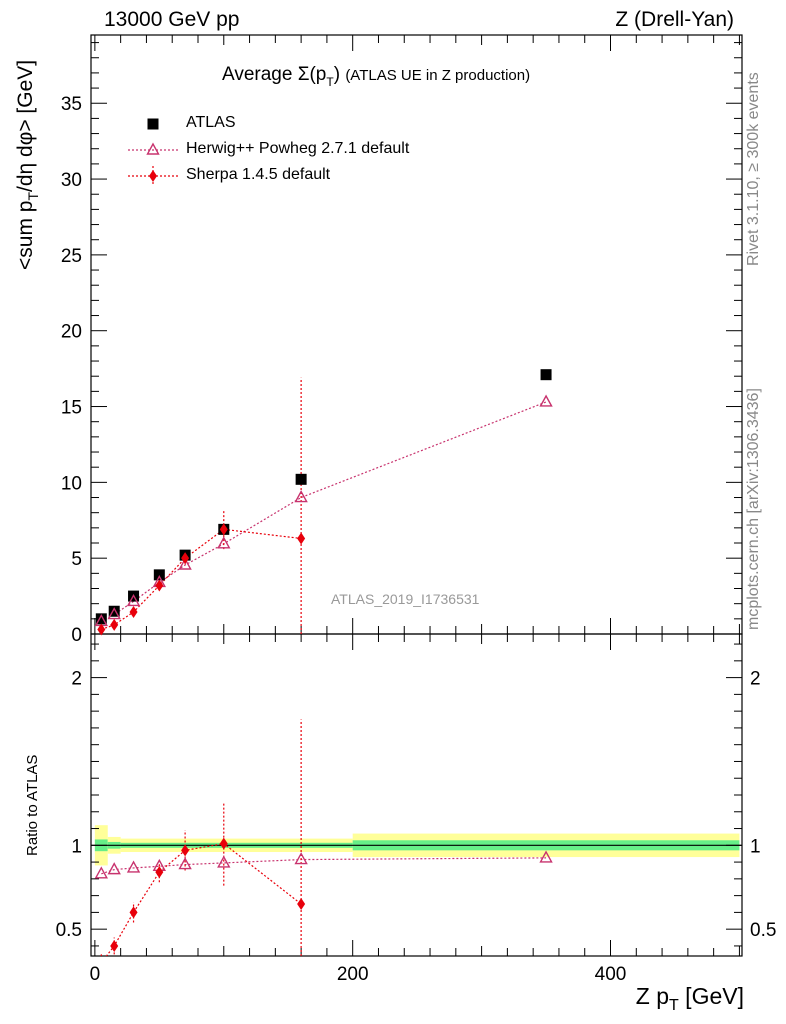 The image size is (786, 1024). Describe the element at coordinates (71, 483) in the screenshot. I see `y-tick-label: 10` at that location.